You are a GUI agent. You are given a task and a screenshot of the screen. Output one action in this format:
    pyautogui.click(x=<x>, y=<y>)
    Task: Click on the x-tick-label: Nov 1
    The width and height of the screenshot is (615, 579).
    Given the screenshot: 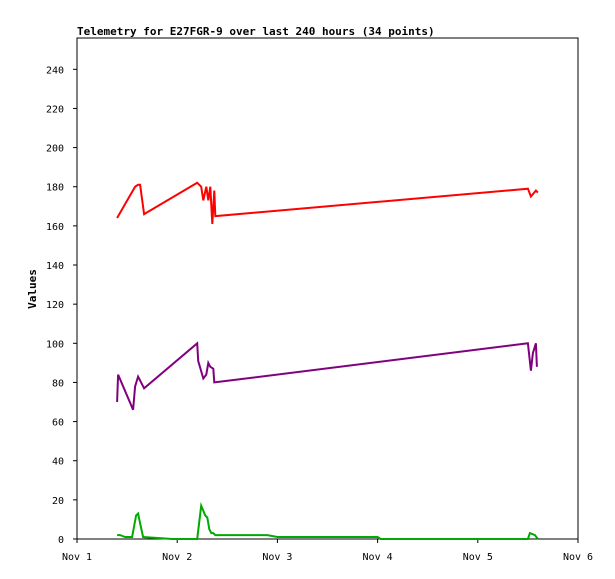 What is the action you would take?
    pyautogui.click(x=77, y=557)
    